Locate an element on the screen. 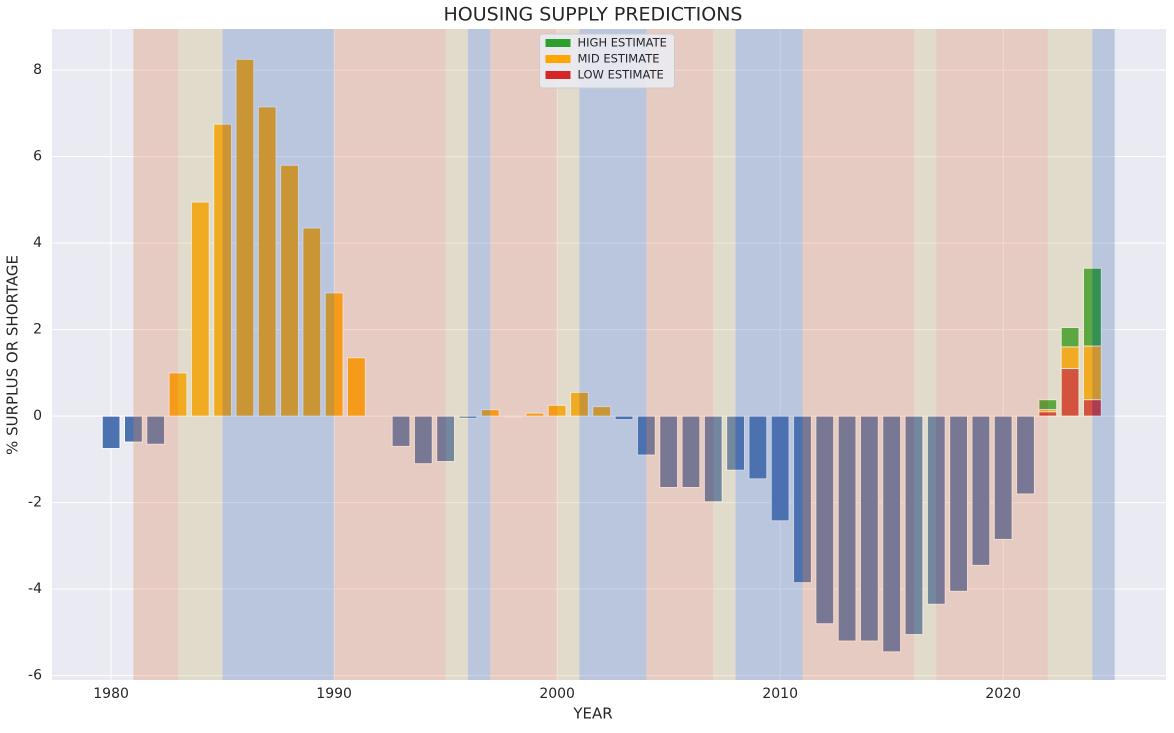 The width and height of the screenshot is (1174, 733). chart-title: HOUSING SUPPLY PREDICTIONS is located at coordinates (593, 15).